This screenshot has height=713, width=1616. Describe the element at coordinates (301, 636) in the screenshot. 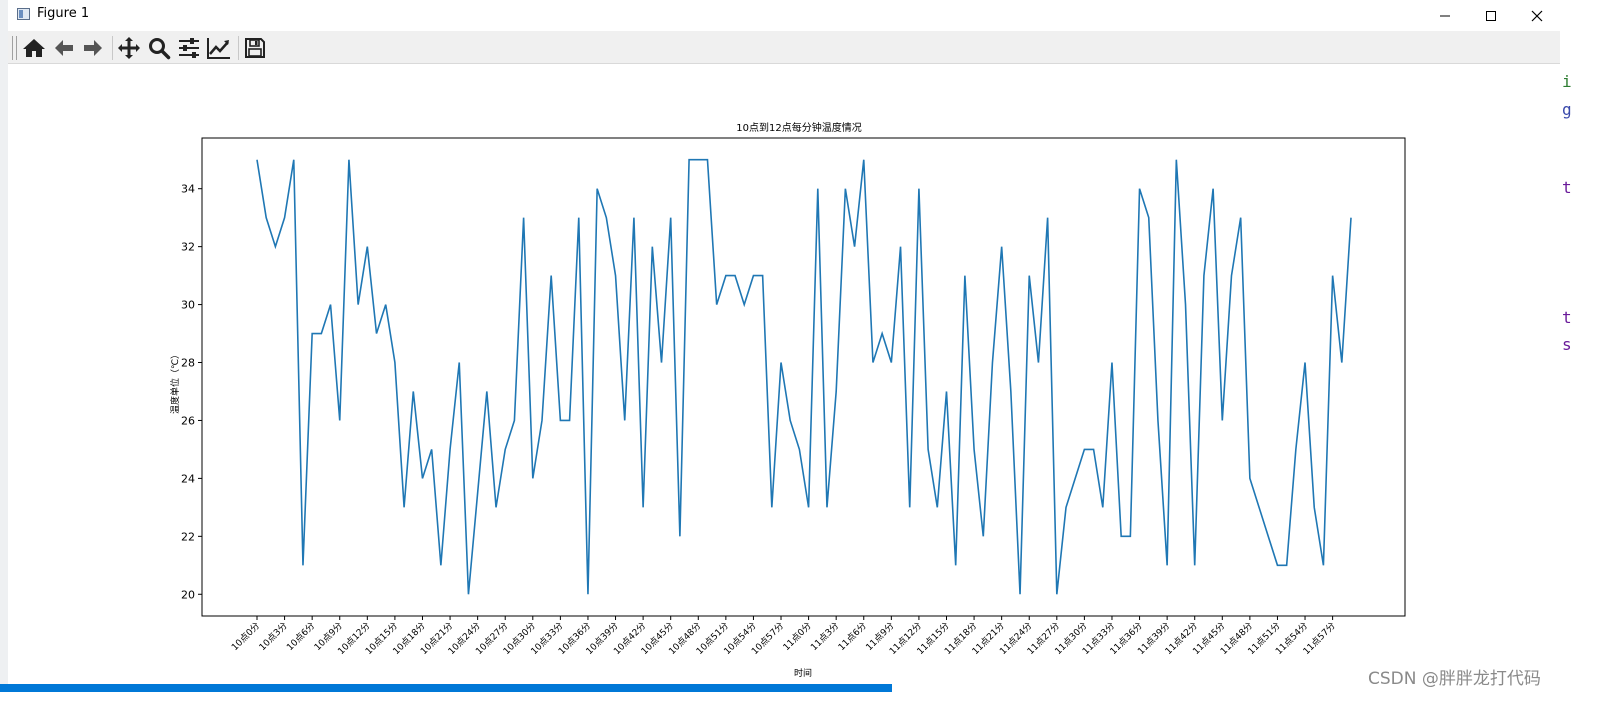

I see `x-tick-label: 10点6分` at that location.